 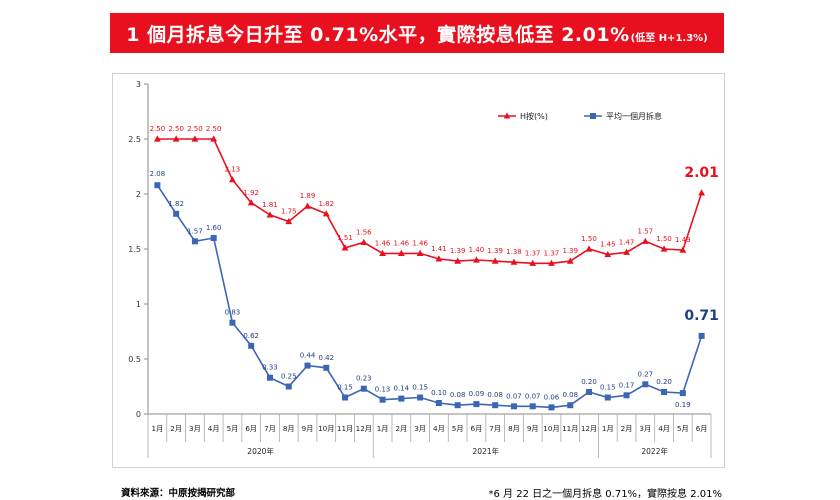 What do you see at coordinates (477, 394) in the screenshot?
I see `hibor-data-label: 0.09` at bounding box center [477, 394].